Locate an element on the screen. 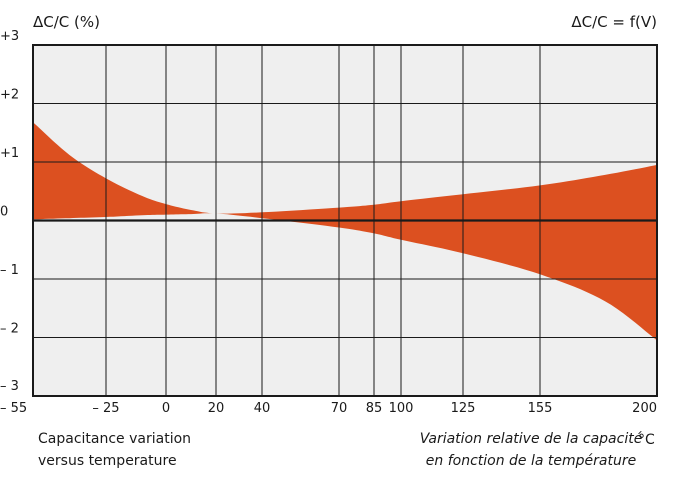 The width and height of the screenshot is (678, 479). y-tick-label: +1 is located at coordinates (9, 153).